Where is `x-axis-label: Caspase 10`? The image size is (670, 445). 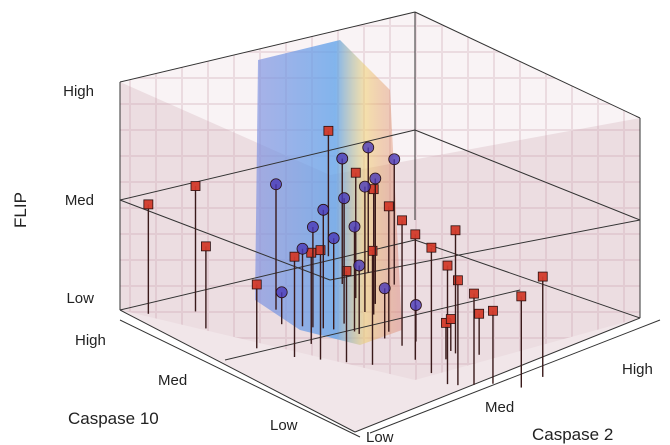
x-axis-label: Caspase 10 is located at coordinates (113, 418).